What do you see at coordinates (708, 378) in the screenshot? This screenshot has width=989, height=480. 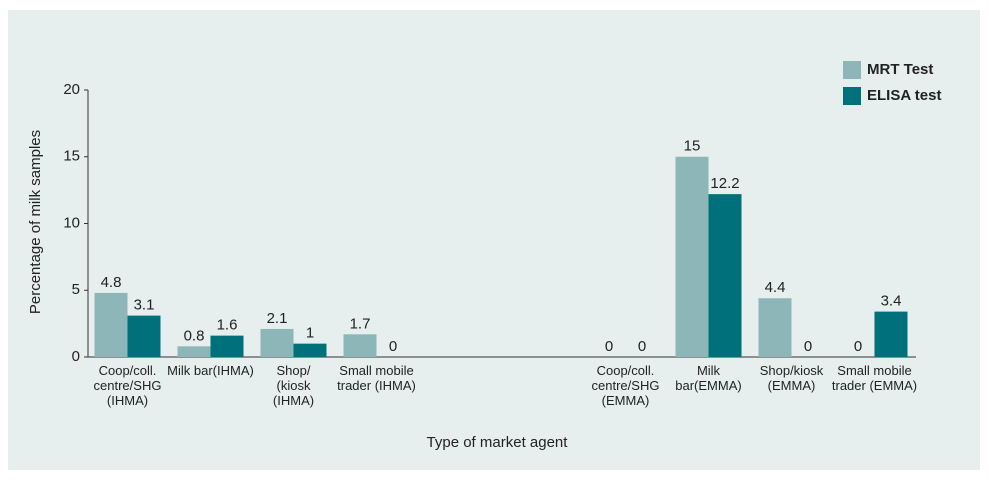 I see `x-tick-label: Milk bar(EMMA)` at bounding box center [708, 378].